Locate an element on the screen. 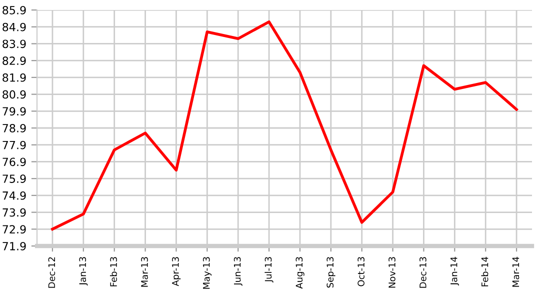 Image resolution: width=541 pixels, height=291 pixels. x-tick-label: Mar-14 is located at coordinates (516, 271).